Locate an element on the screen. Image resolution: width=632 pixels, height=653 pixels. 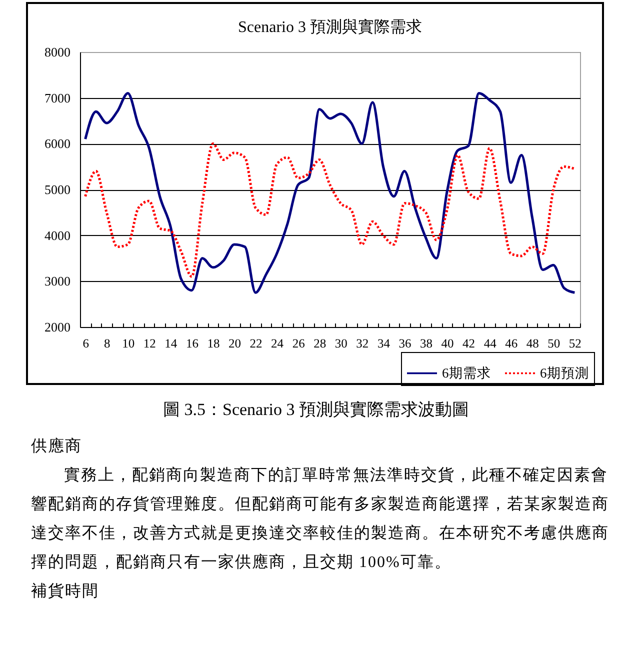
x-tick-label: 36 is located at coordinates (405, 343).